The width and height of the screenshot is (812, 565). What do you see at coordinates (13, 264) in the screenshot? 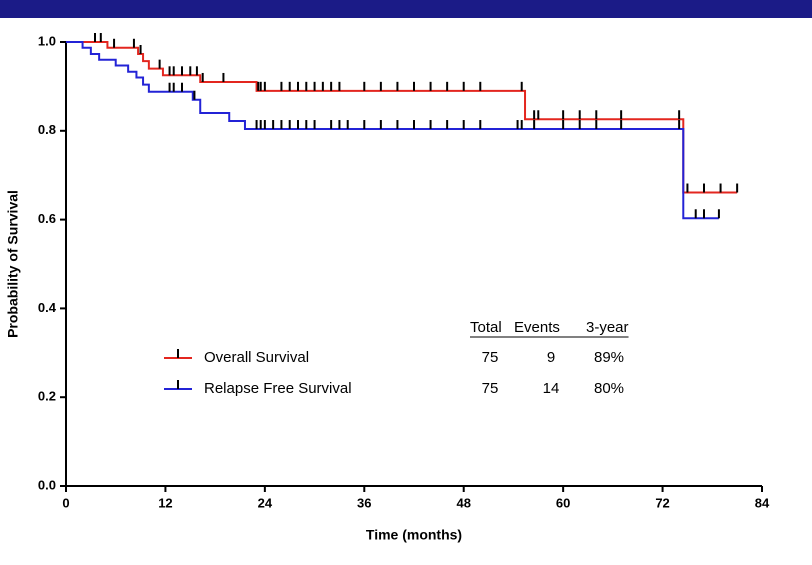
I see `y-axis-label: Probability of Survival` at bounding box center [13, 264].